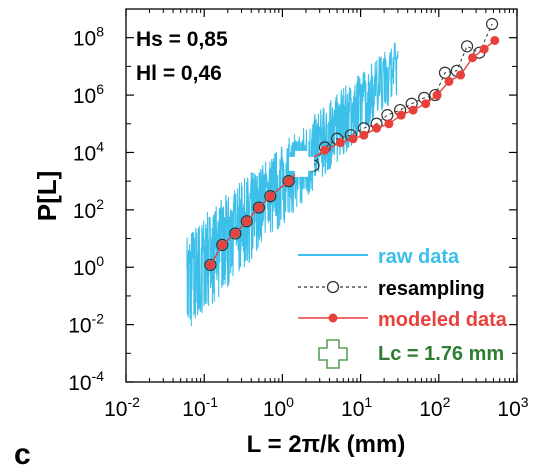  I want to click on x-tick-label-base-5: 10, so click(508, 409).